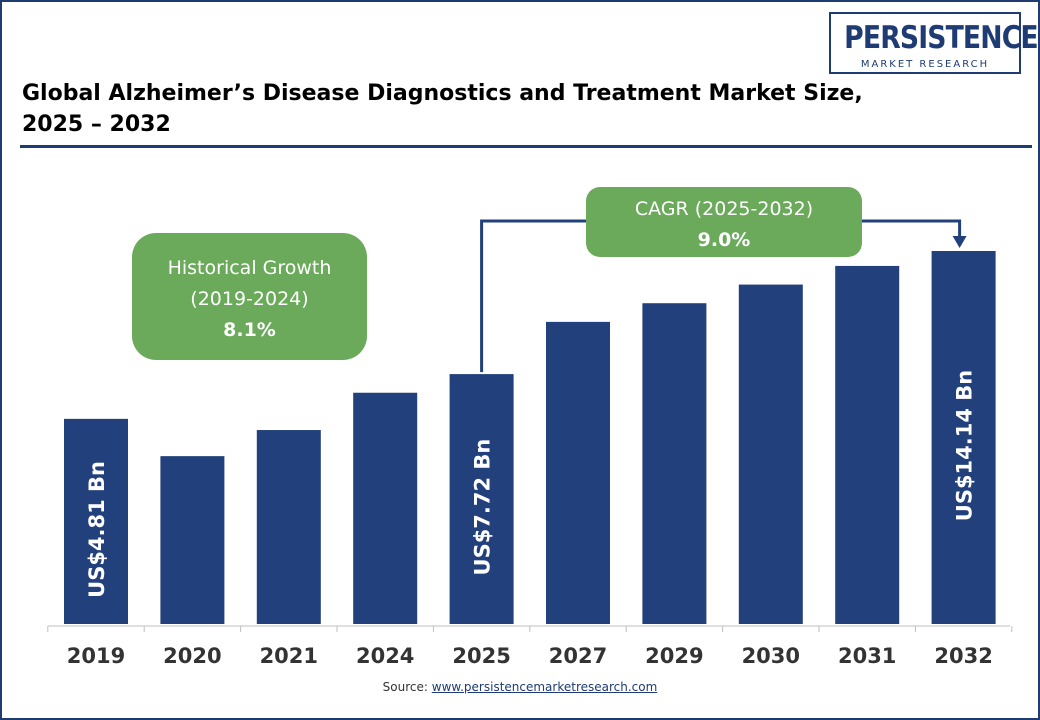 Image resolution: width=1040 pixels, height=720 pixels. I want to click on title-divider, so click(526, 146).